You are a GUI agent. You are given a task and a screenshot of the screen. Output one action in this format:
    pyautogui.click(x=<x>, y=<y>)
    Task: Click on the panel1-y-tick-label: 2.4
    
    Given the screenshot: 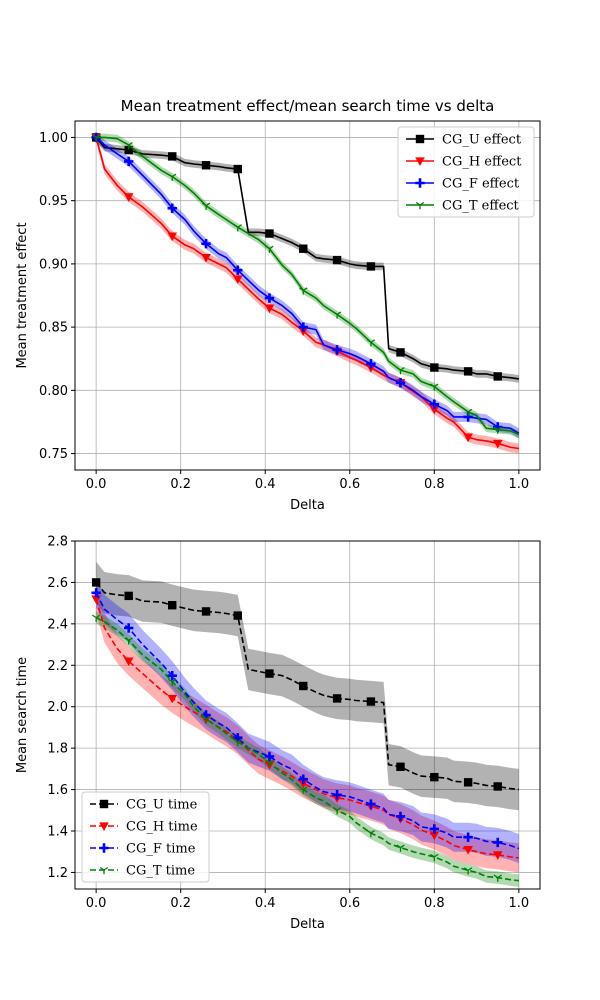 What is the action you would take?
    pyautogui.click(x=57, y=624)
    